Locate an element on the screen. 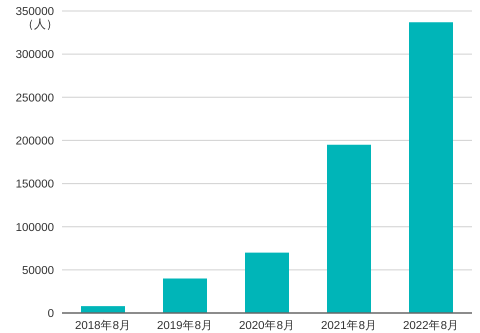 This screenshot has height=333, width=480. y-tick-label: 200000 is located at coordinates (35, 142).